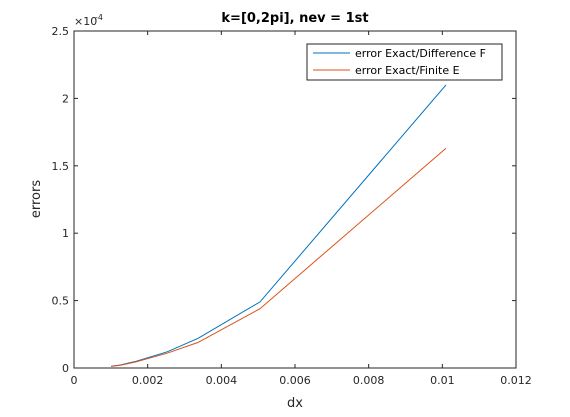 This screenshot has width=570, height=417. Describe the element at coordinates (85, 21) in the screenshot. I see `y-exponent-base: ×10` at that location.